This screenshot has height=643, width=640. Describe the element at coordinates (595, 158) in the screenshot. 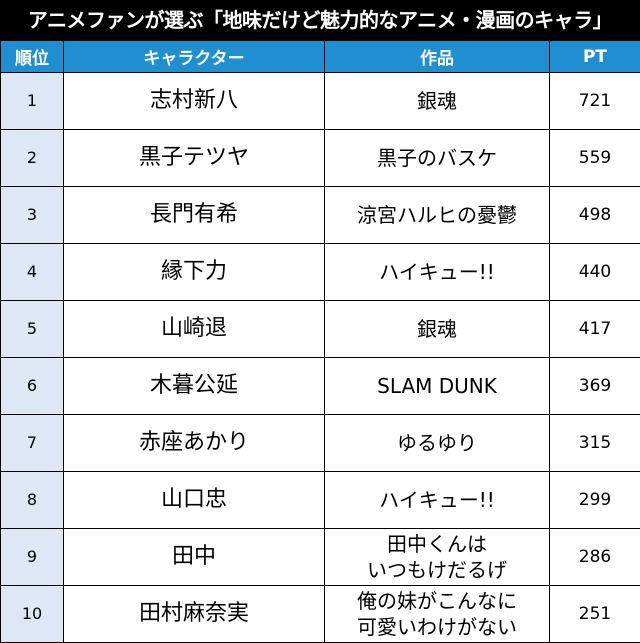

I see `points-cell: 559` at that location.